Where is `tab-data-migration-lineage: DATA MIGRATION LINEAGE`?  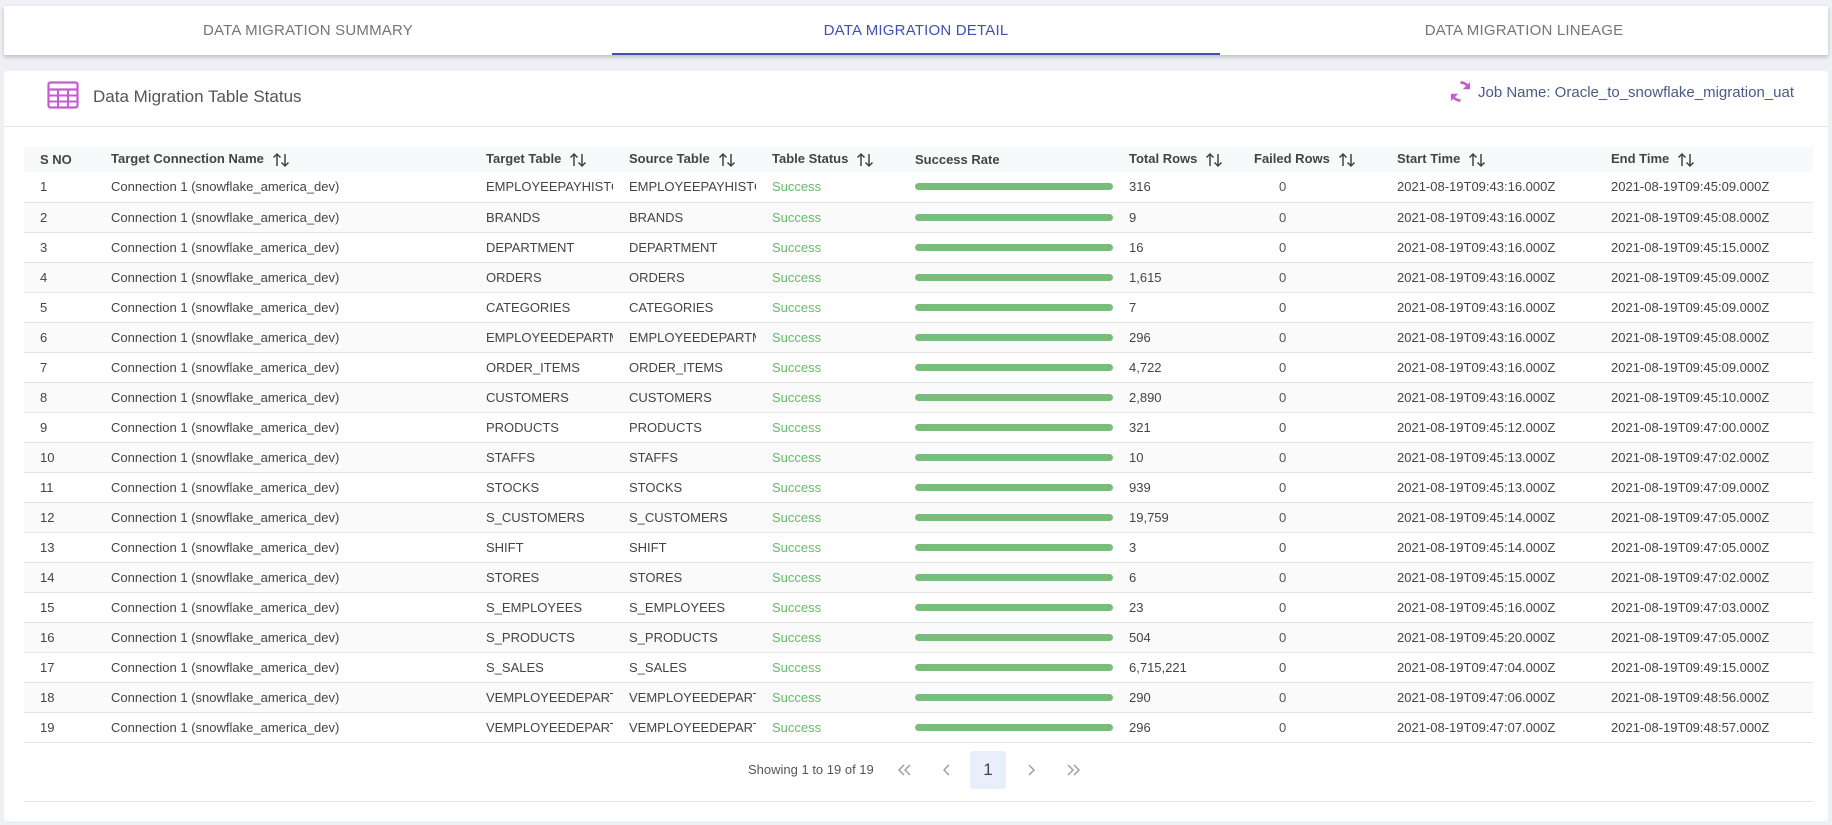
tab-data-migration-lineage: DATA MIGRATION LINEAGE is located at coordinates (1524, 30).